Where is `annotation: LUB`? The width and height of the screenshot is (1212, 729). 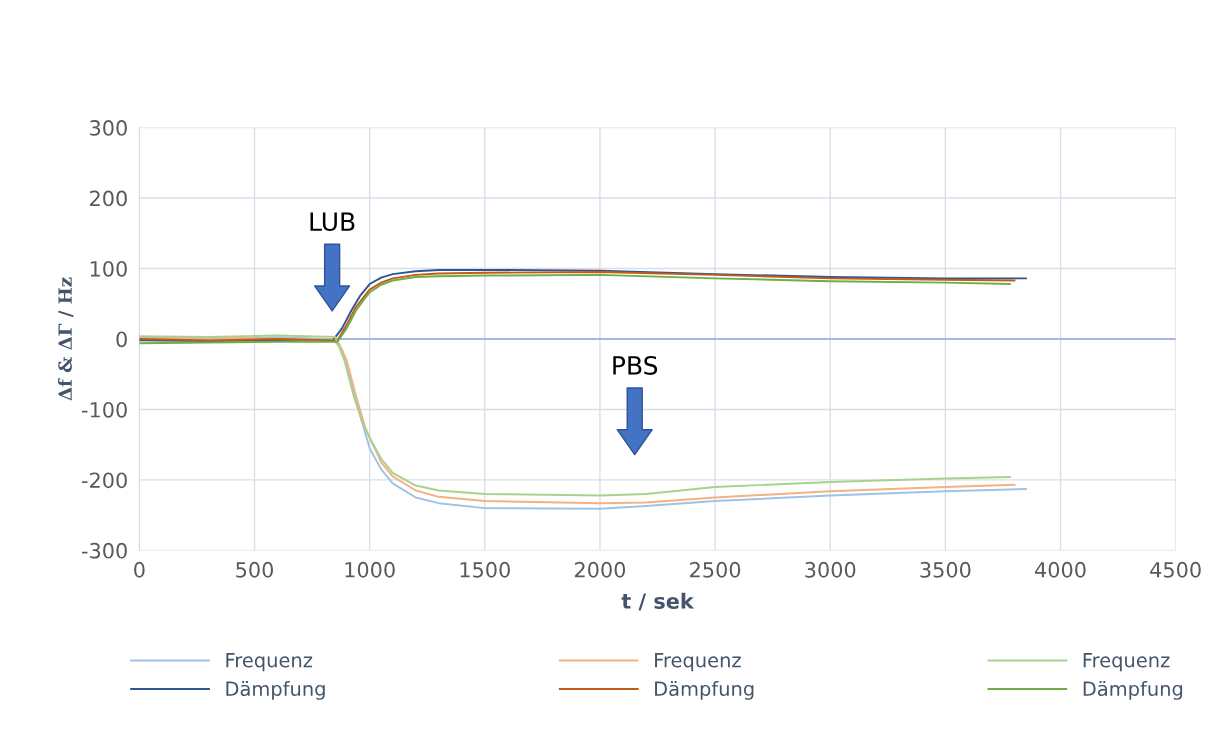 annotation: LUB is located at coordinates (332, 222).